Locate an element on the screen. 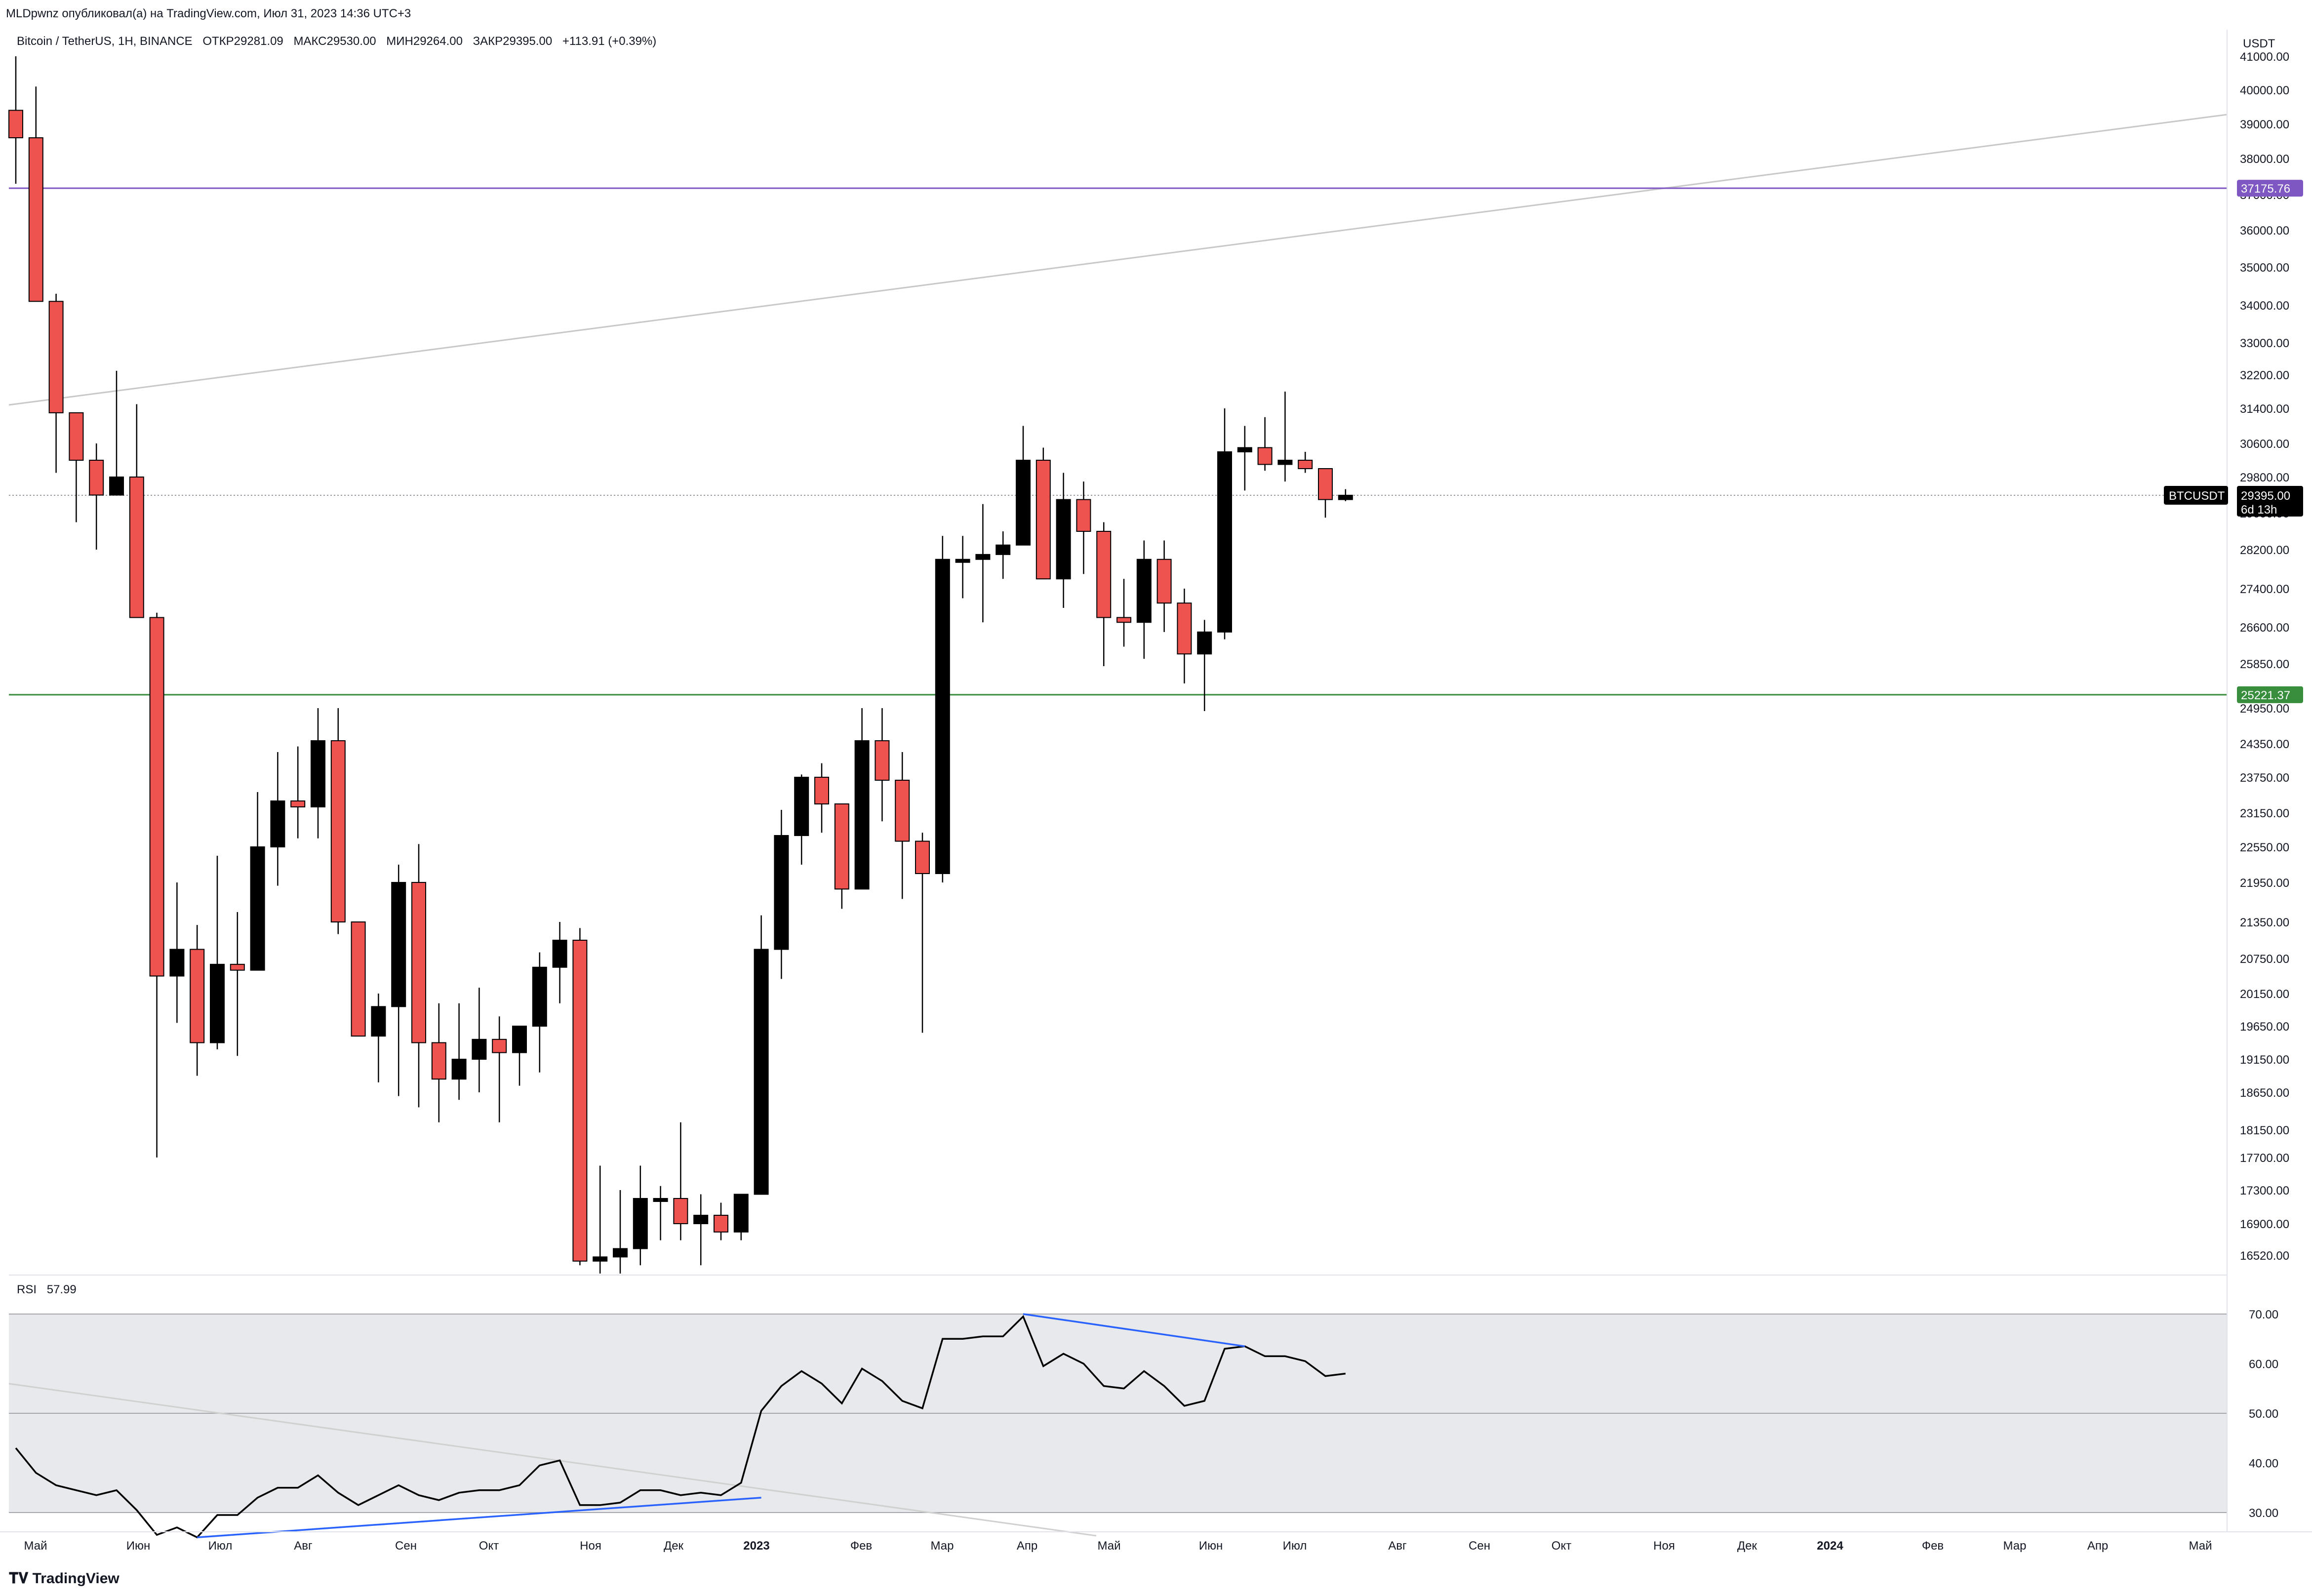 The image size is (2312, 1596). purple-level-value: 37175.76 is located at coordinates (2265, 189).